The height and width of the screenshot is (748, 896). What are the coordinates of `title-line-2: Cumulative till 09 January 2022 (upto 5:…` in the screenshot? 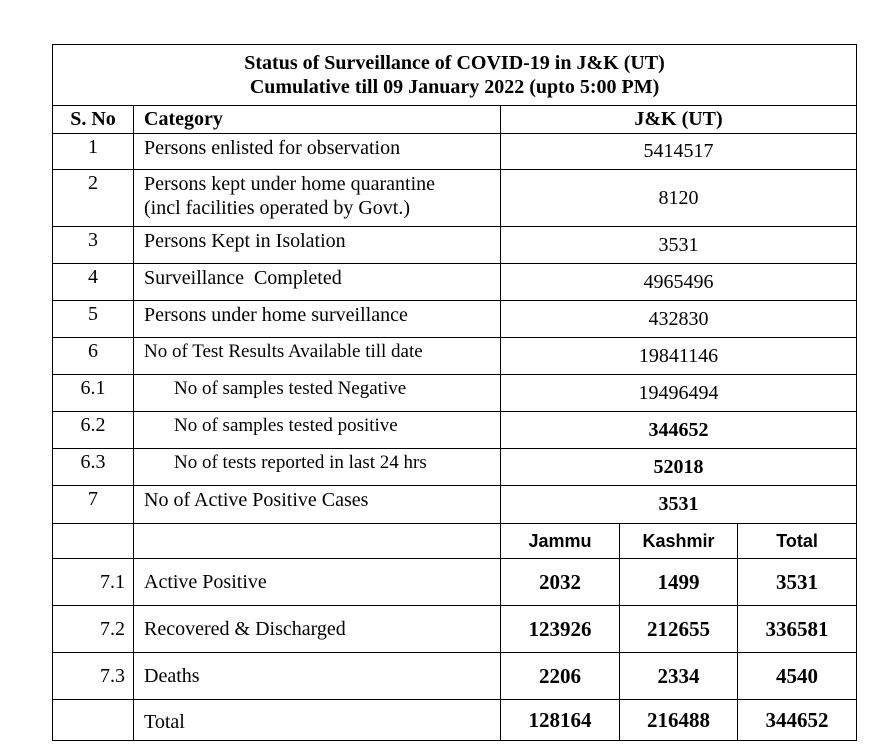 It's located at (454, 87).